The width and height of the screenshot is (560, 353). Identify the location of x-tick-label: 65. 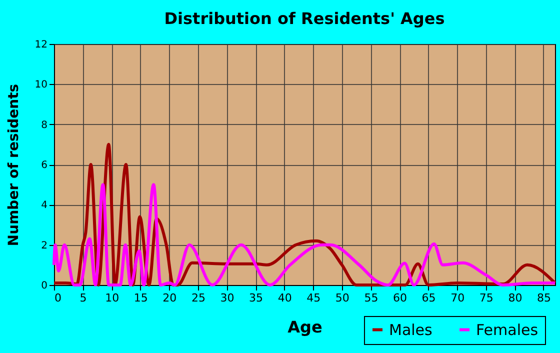
(429, 298).